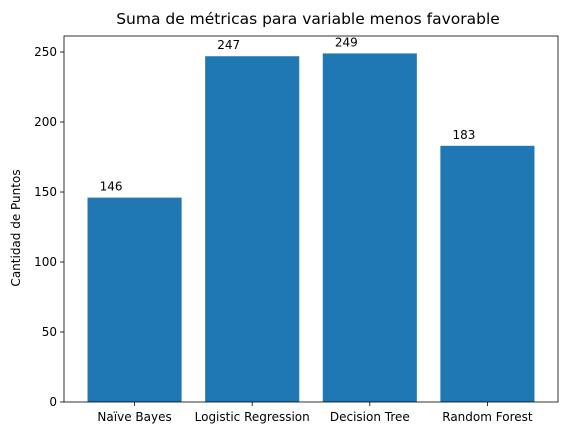  I want to click on y-tick-label-0: 0, so click(53, 402).